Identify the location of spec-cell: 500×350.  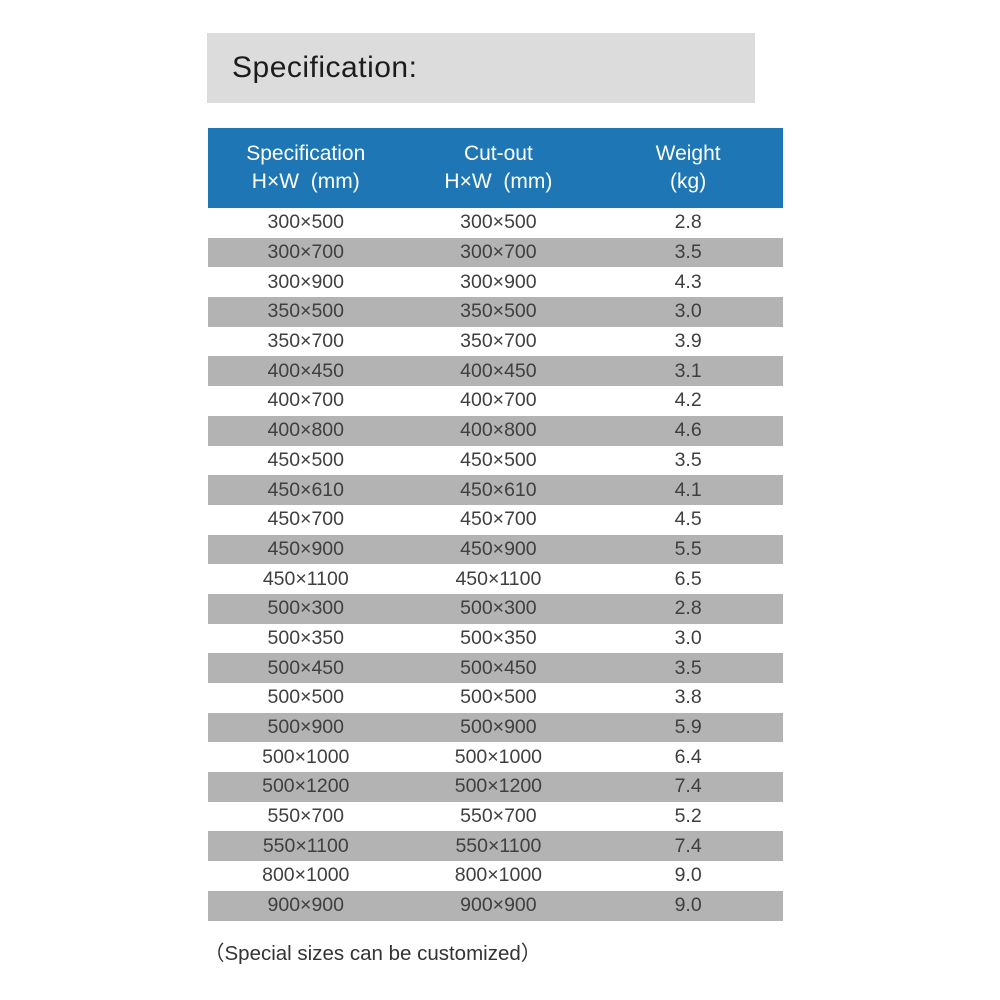
(305, 637).